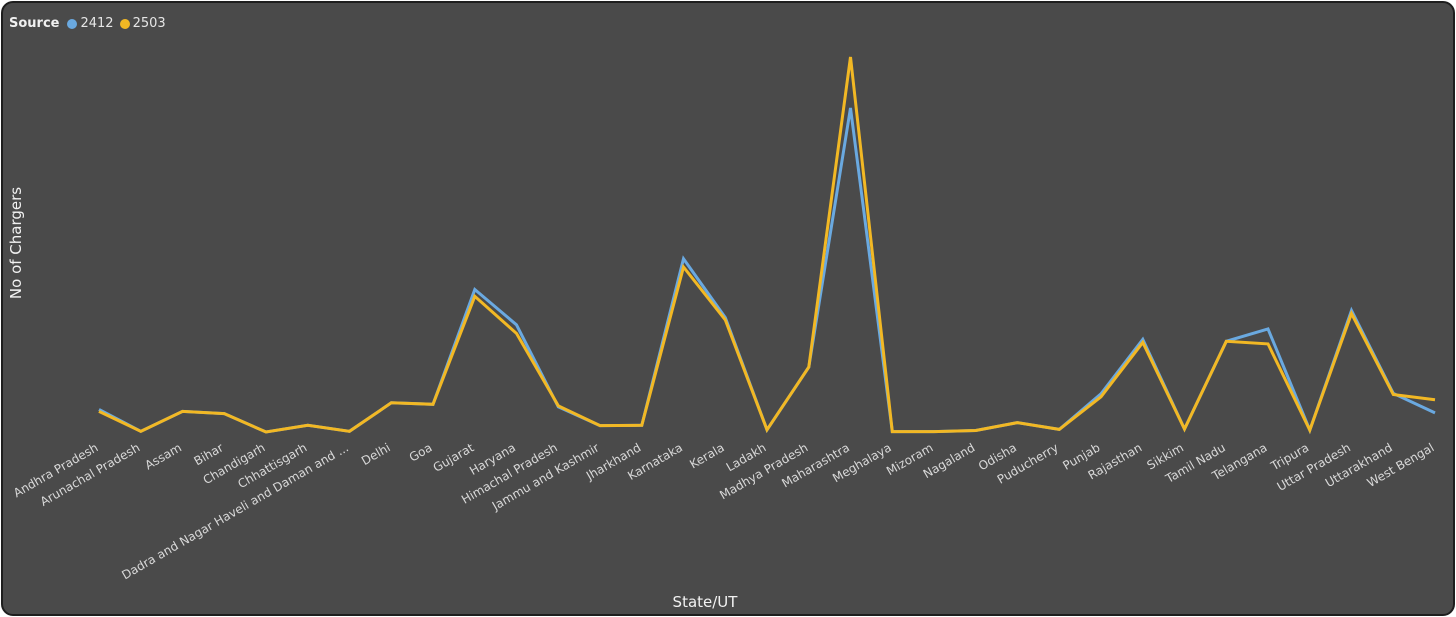 This screenshot has width=1456, height=617. What do you see at coordinates (16, 243) in the screenshot?
I see `y-axis-title: No of Chargers` at bounding box center [16, 243].